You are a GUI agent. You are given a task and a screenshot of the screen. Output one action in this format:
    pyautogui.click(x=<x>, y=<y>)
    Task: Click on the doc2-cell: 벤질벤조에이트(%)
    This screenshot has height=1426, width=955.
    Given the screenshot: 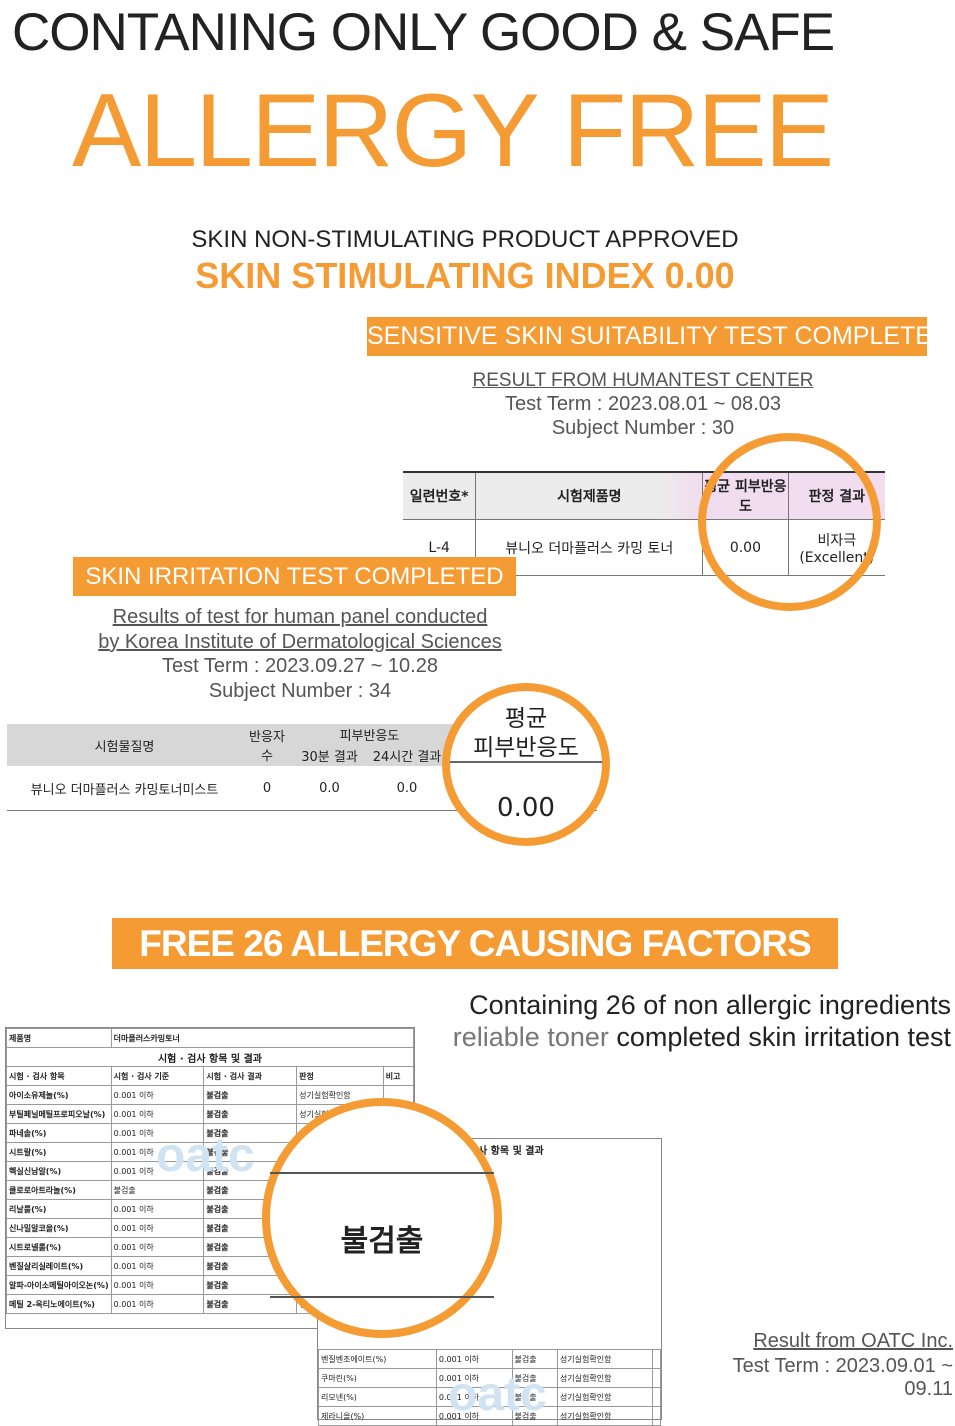 What is the action you would take?
    pyautogui.click(x=377, y=1359)
    